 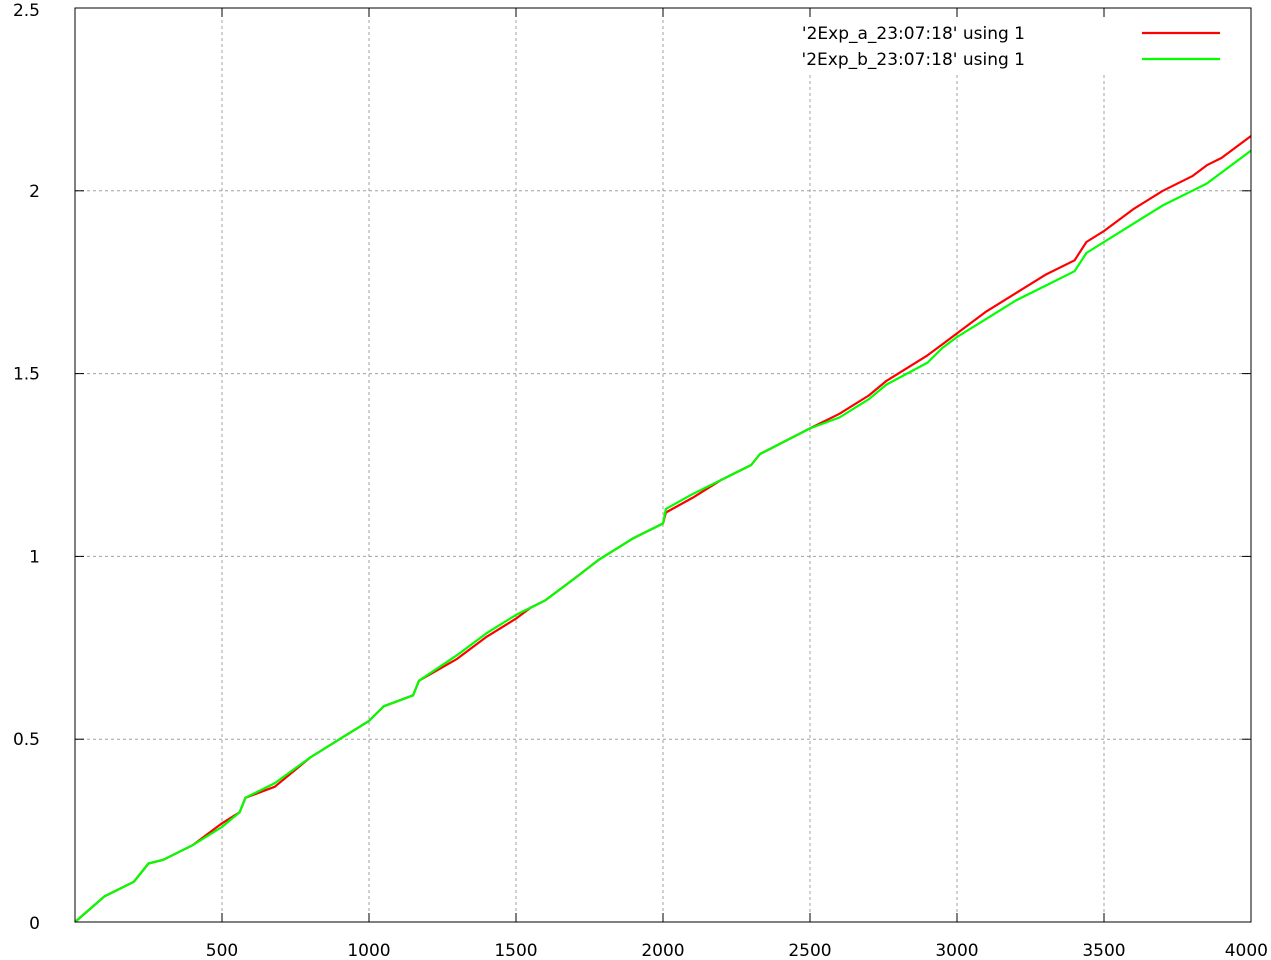 I want to click on y-tick-label: 2, so click(x=34, y=192).